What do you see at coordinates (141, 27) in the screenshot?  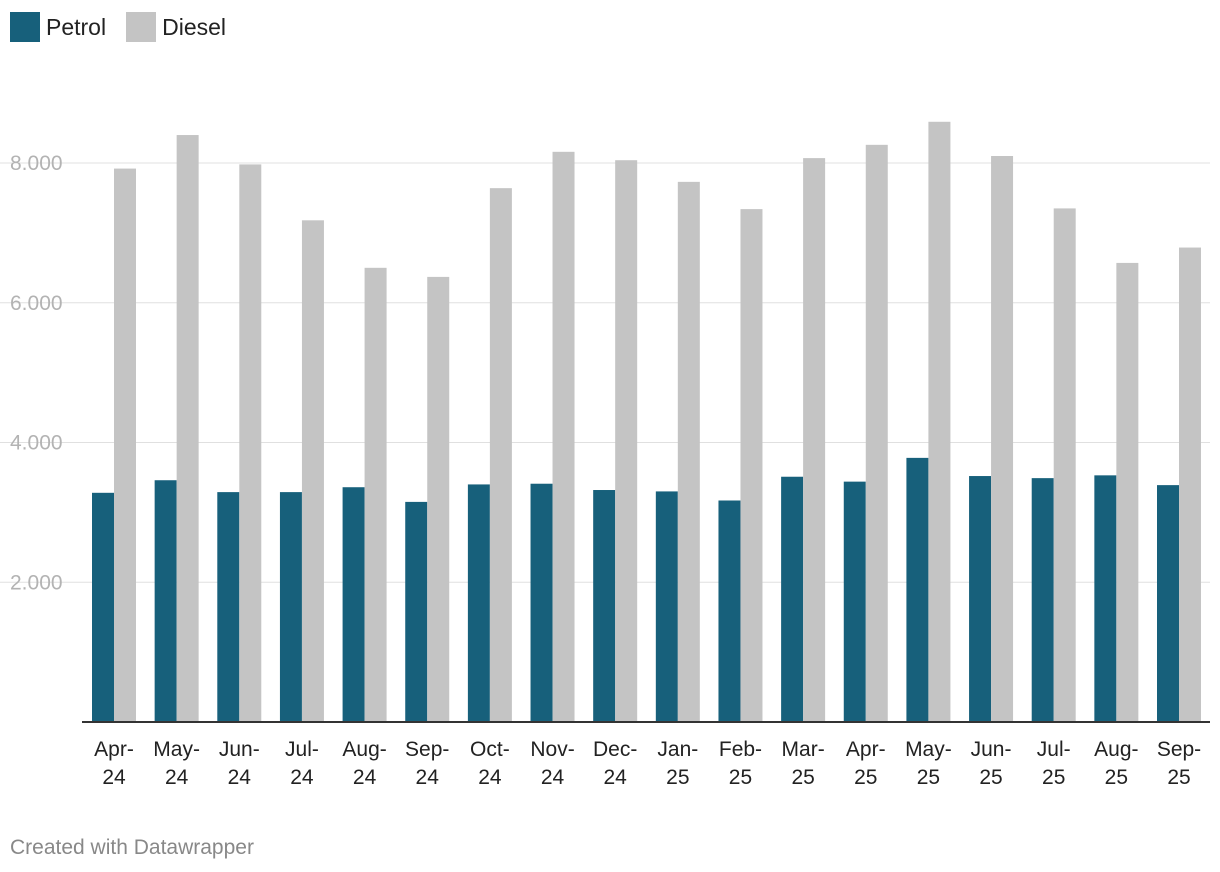 I see `diesel-swatch` at bounding box center [141, 27].